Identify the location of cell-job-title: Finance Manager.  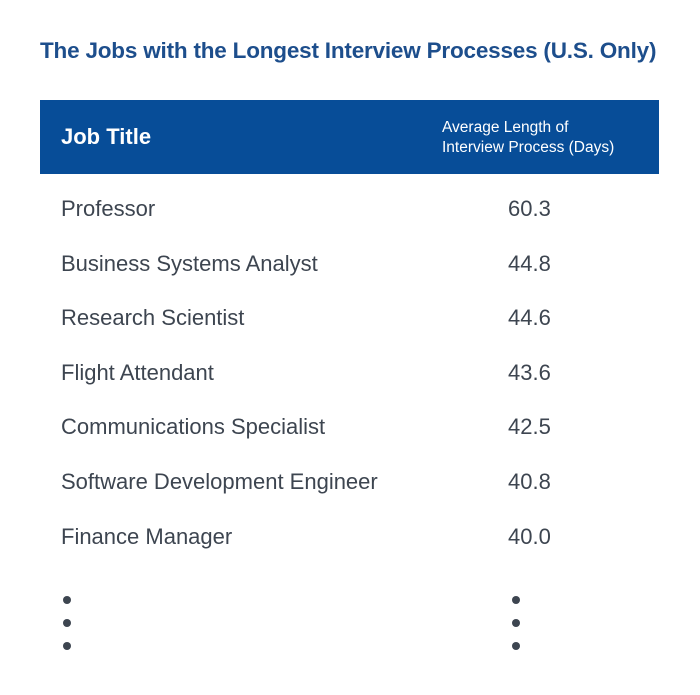
(147, 536).